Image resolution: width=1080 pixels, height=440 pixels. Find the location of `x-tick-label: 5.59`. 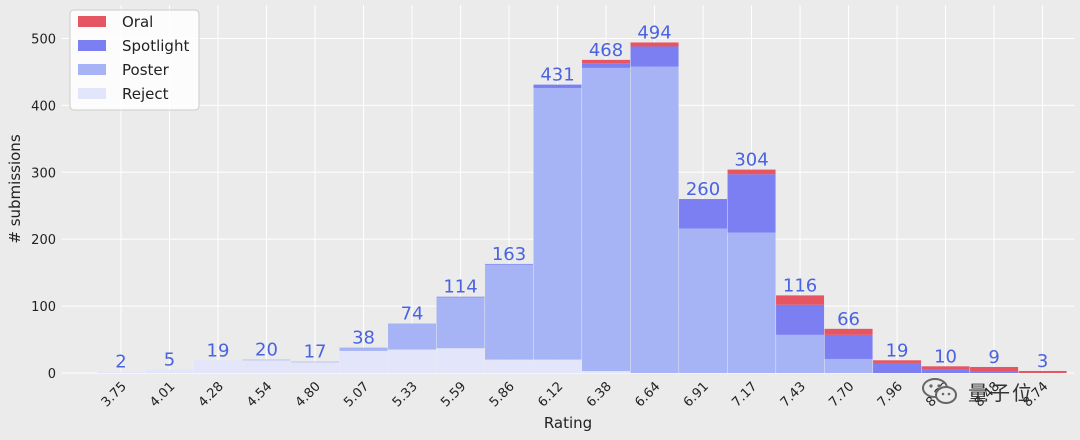

x-tick-label: 5.59 is located at coordinates (453, 394).